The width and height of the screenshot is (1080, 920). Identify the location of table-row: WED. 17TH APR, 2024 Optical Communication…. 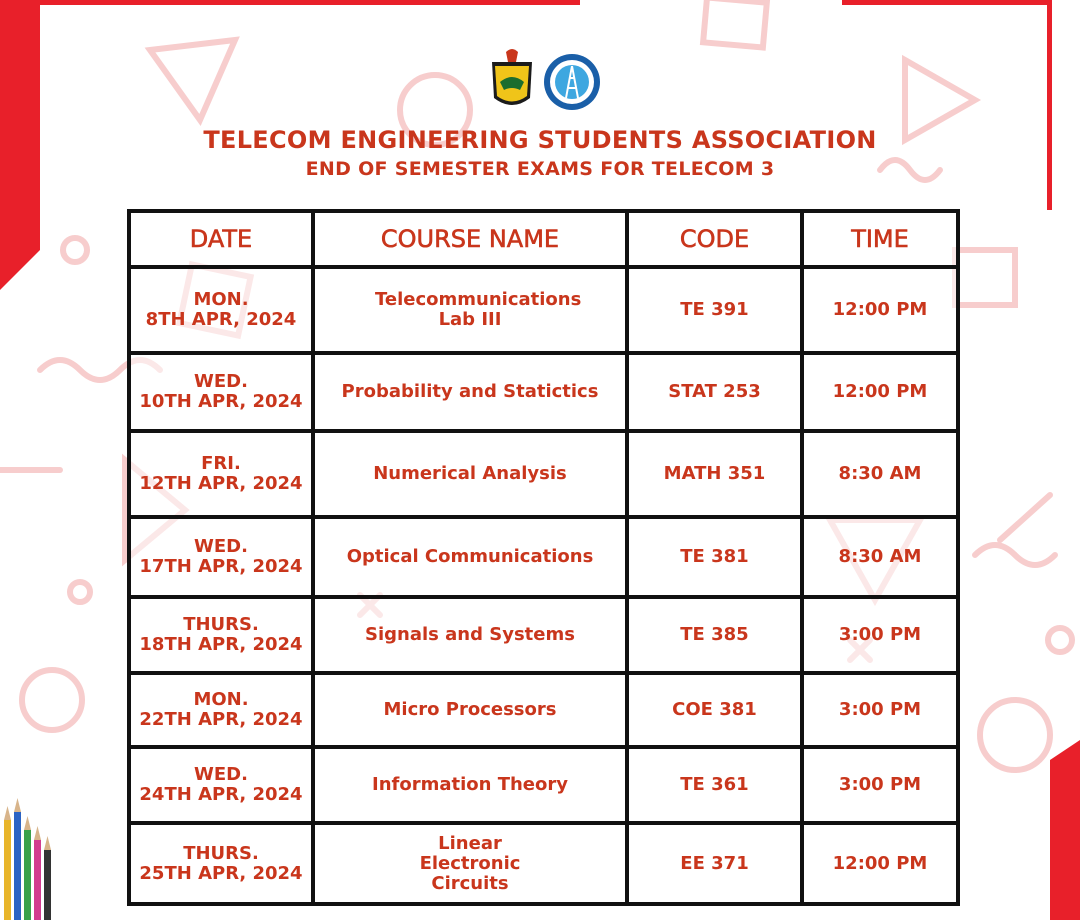
(543, 557).